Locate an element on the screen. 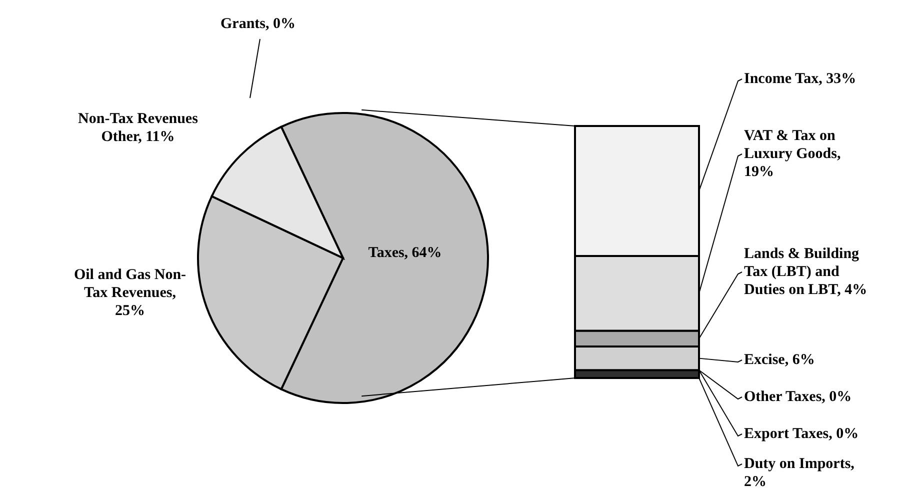 The width and height of the screenshot is (923, 501). data-label: 2% is located at coordinates (755, 482).